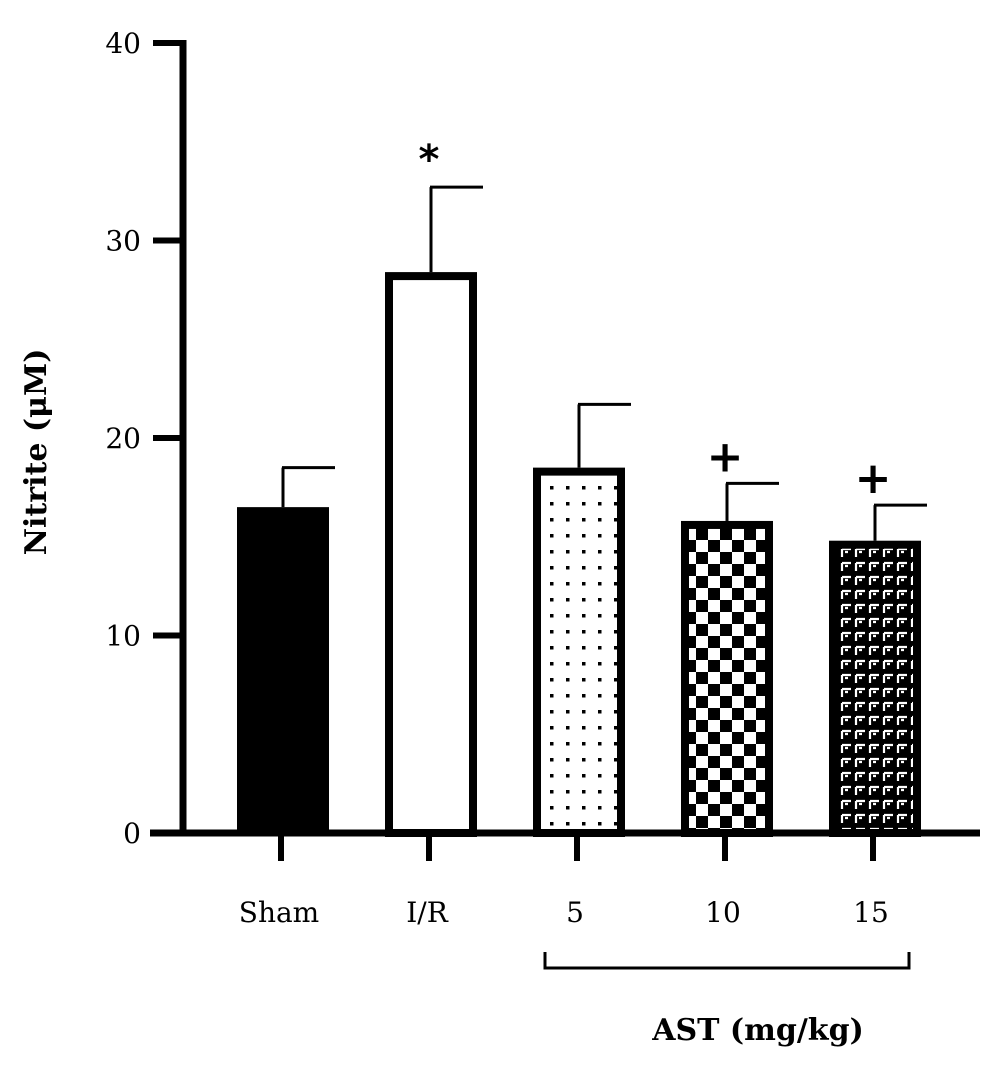 Image resolution: width=1000 pixels, height=1071 pixels. I want to click on y-axis-title: Nitrite (μM), so click(36, 452).